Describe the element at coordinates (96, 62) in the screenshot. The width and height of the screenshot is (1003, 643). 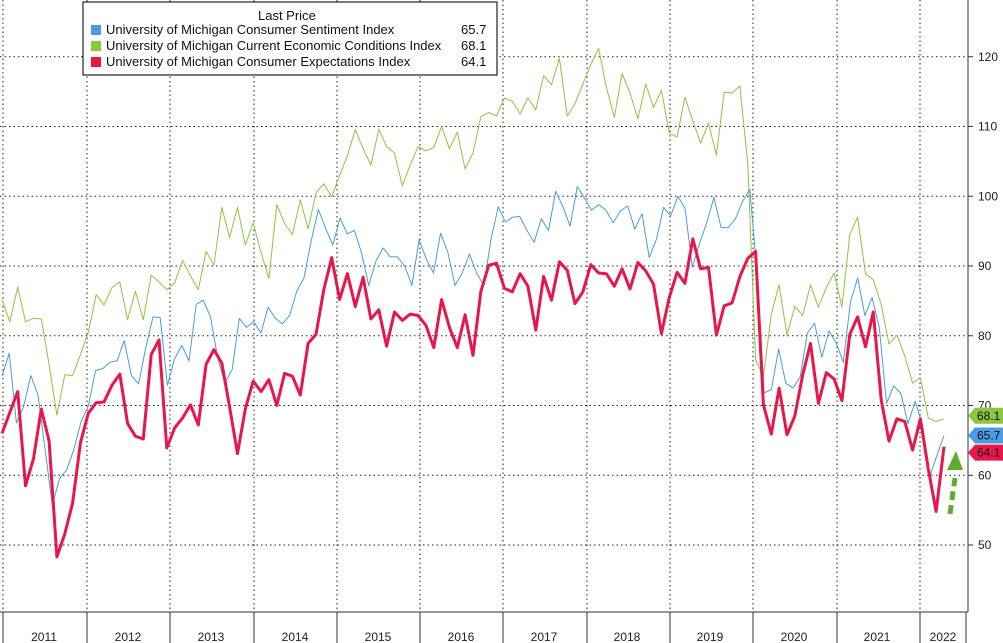
I see `legend-swatch-expectations` at that location.